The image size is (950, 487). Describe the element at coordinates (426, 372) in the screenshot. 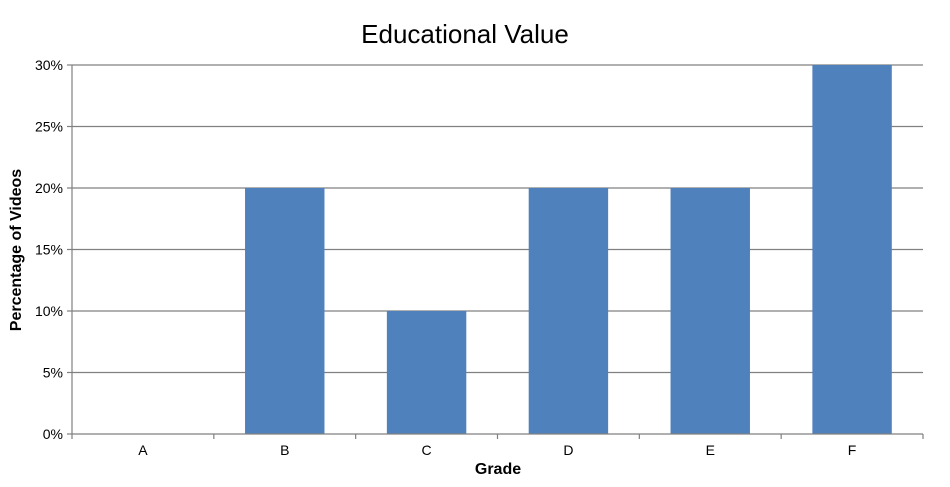

I see `bar-c` at that location.